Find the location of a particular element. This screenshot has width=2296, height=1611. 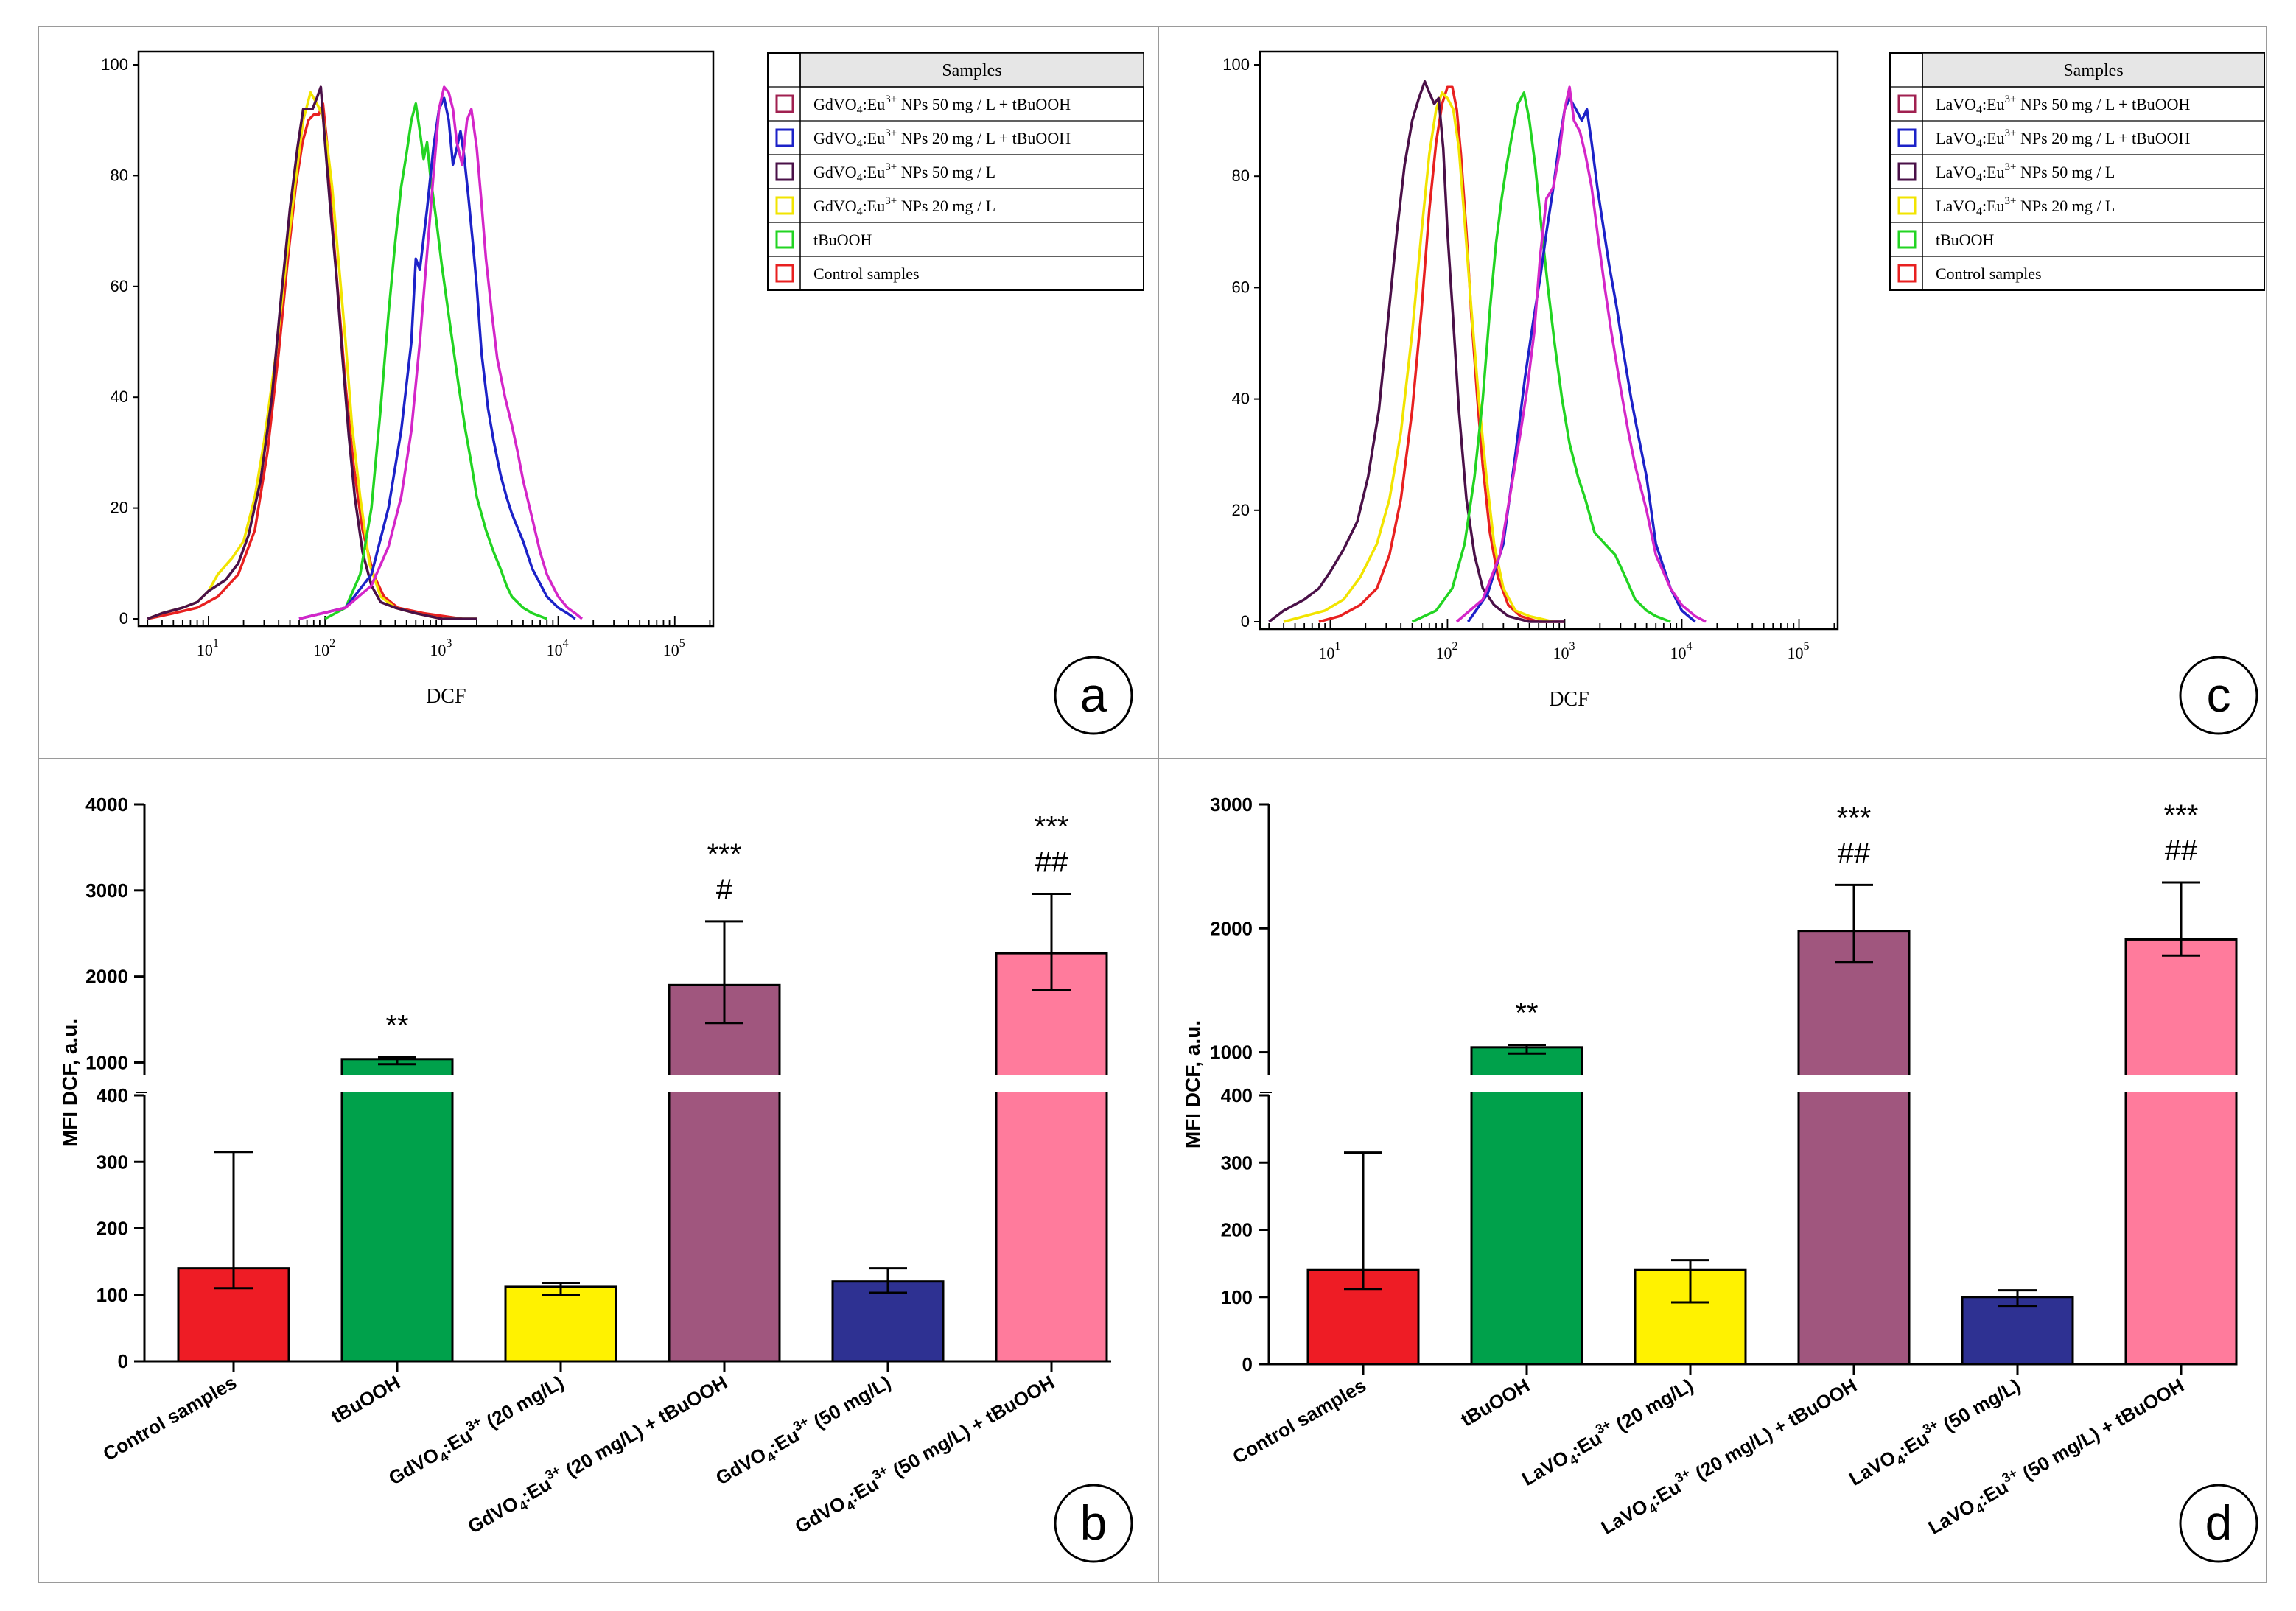

legend-entry-label: GdVO4:Eu3+ NPs 50 mg / L + tBuOOH is located at coordinates (942, 105).